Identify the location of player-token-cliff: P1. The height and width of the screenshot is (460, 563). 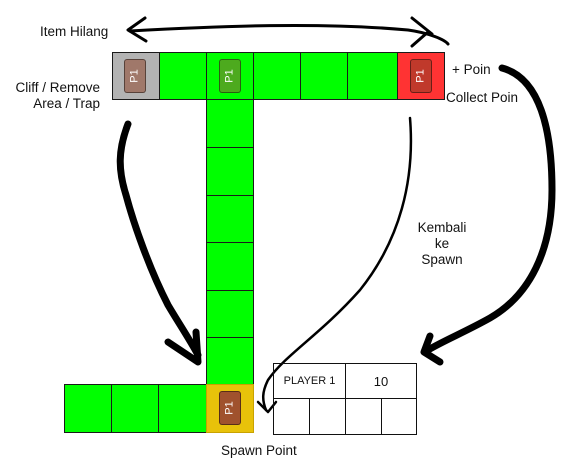
(135, 76).